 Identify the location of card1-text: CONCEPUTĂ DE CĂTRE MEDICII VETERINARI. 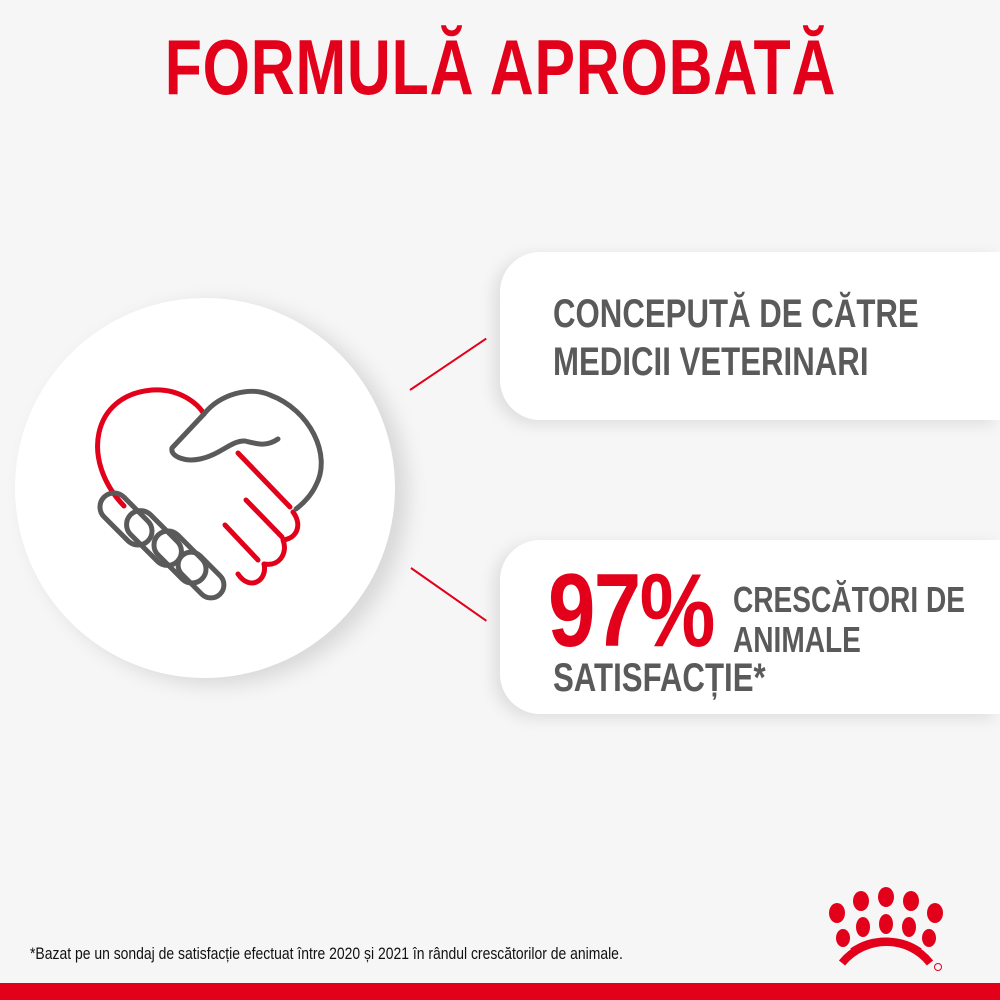
(736, 338).